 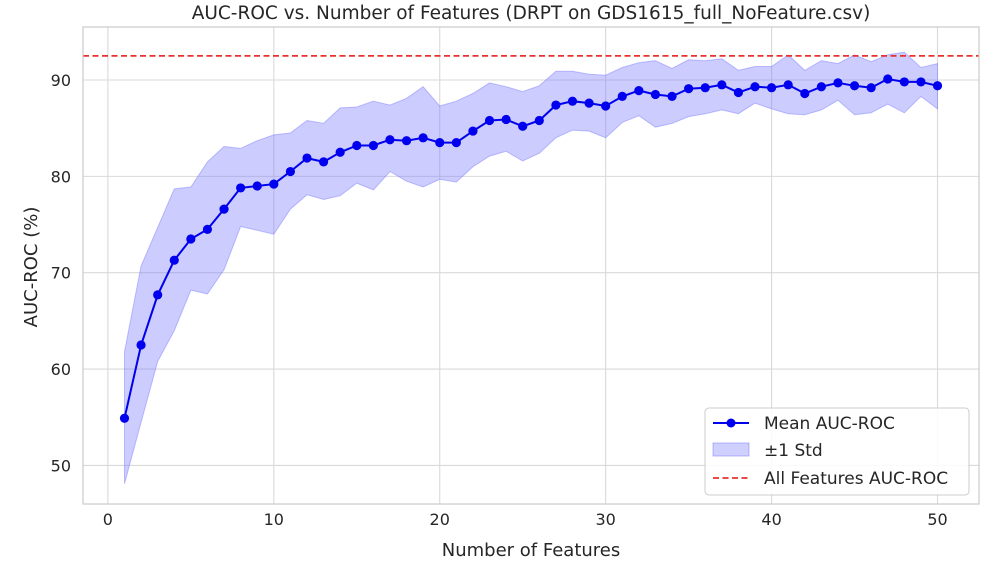 I want to click on legend-label-mean: Mean AUC-ROC, so click(x=829, y=424).